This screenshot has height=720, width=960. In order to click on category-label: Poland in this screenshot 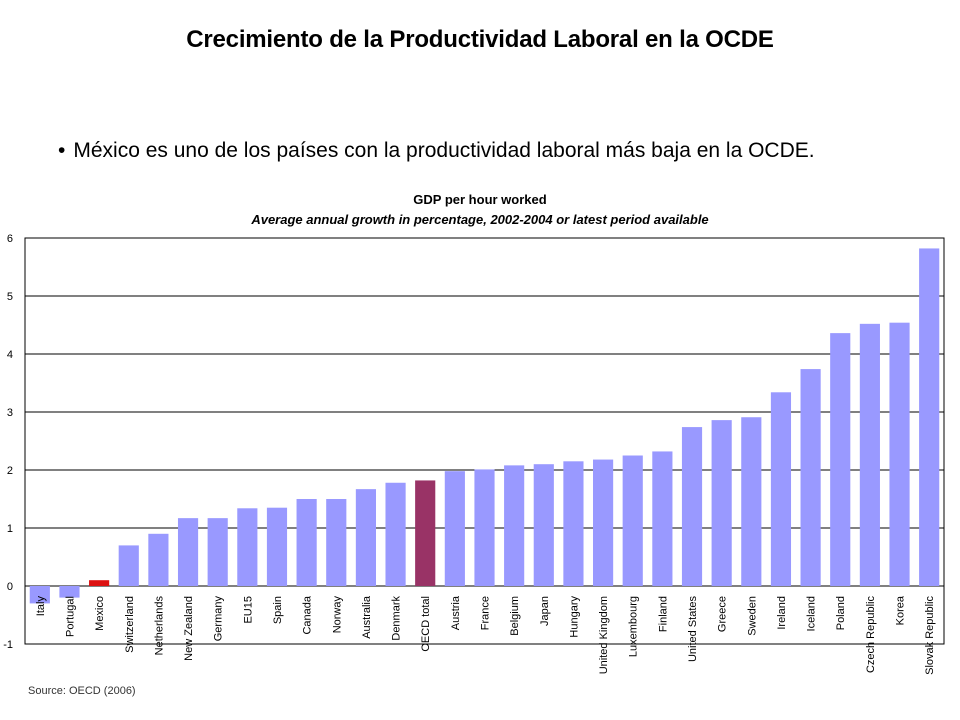, I will do `click(841, 613)`.